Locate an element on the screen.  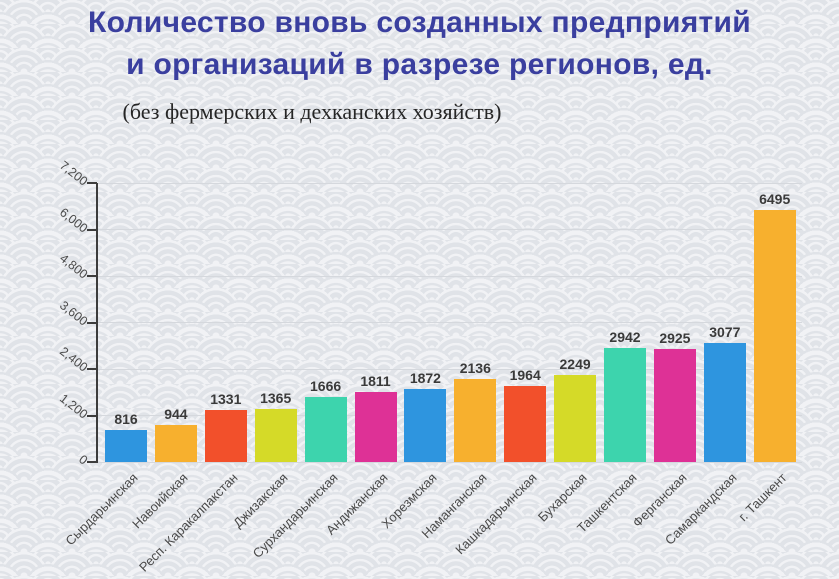
y-axis-line is located at coordinates (97, 323).